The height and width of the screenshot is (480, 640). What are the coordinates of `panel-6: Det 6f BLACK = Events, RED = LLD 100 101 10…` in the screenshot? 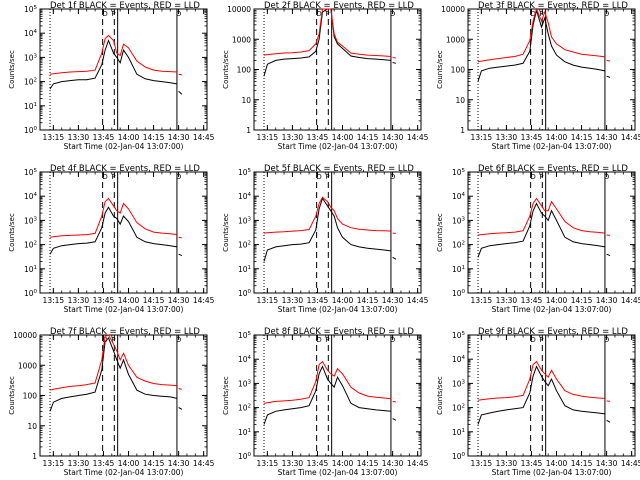 It's located at (538, 239).